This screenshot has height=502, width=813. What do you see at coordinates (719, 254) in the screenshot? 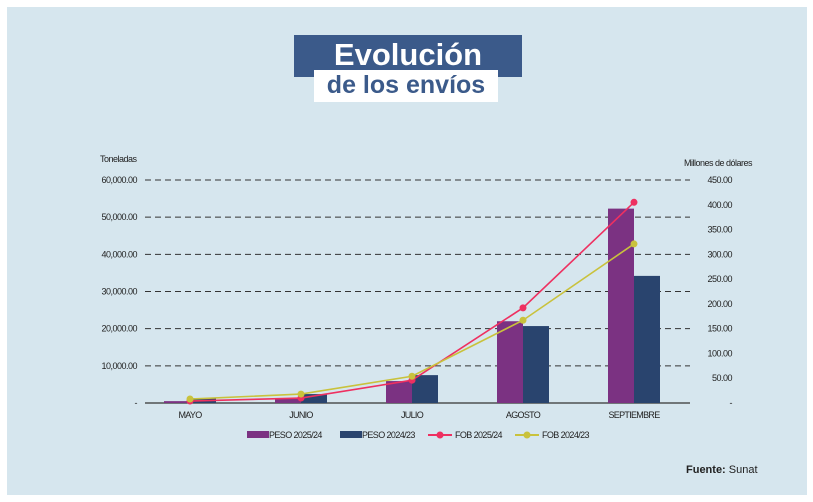
I see `y2-tick-label: 300.00` at bounding box center [719, 254].